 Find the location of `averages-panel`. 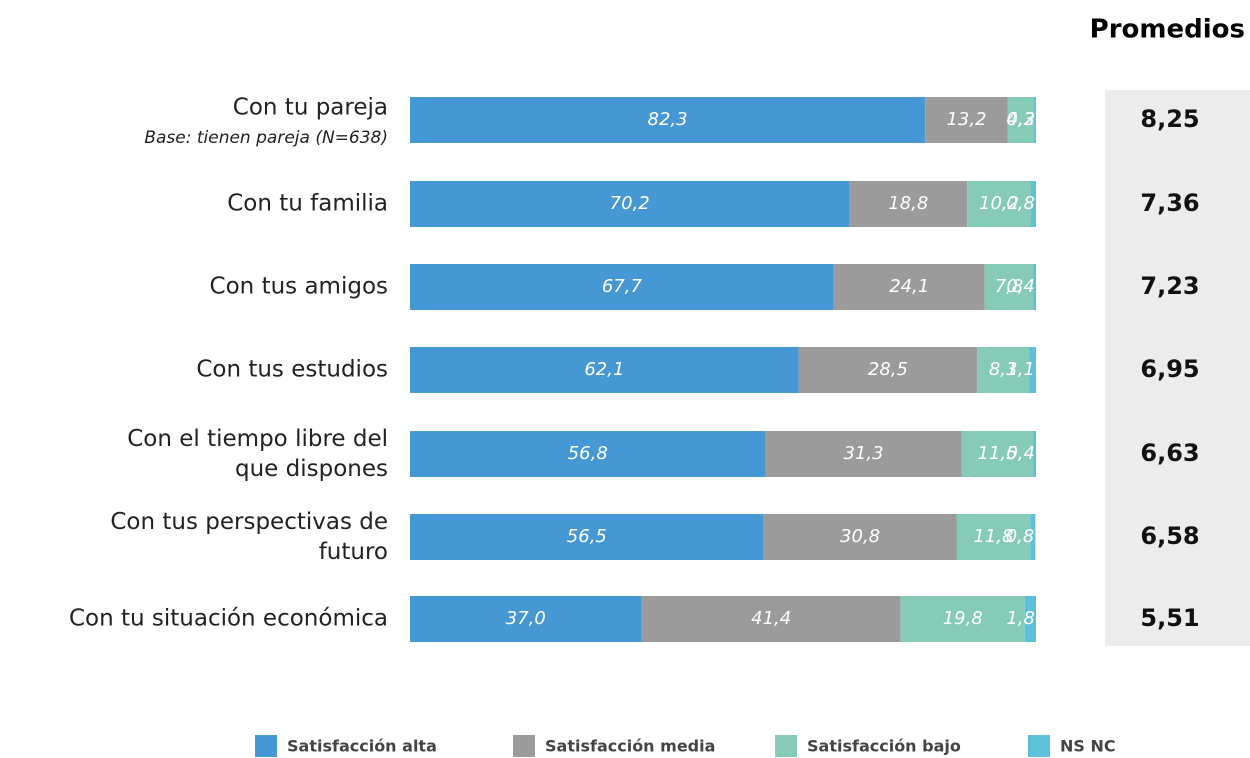

averages-panel is located at coordinates (1177, 368).